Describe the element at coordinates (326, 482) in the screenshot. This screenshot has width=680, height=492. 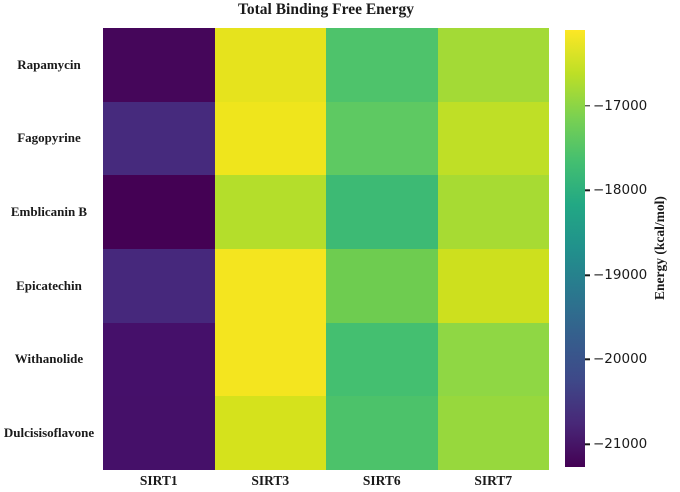
I see `x-axis-labels: SIRT1 SIRT3 SIRT6 SIRT7` at that location.